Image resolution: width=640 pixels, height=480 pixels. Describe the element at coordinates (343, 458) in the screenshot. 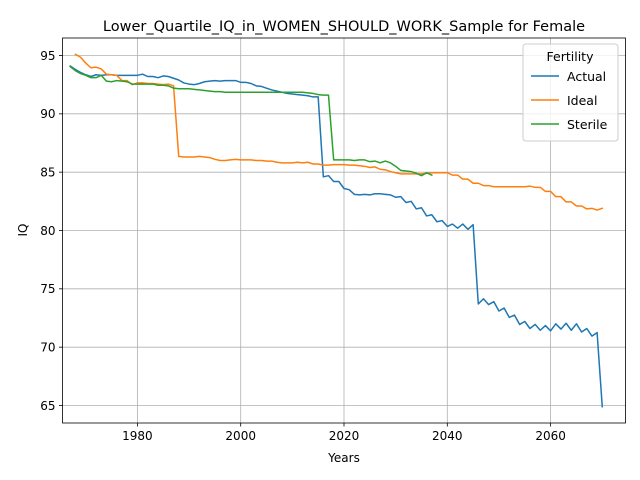

I see `x-axis-label: Years` at that location.